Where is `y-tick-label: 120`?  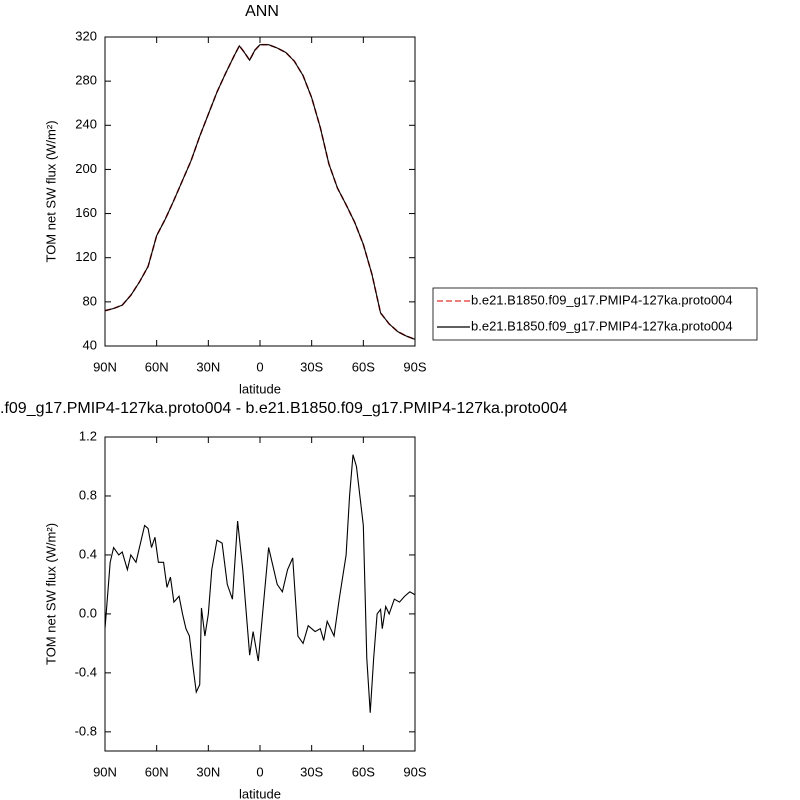
y-tick-label: 120 is located at coordinates (86, 256).